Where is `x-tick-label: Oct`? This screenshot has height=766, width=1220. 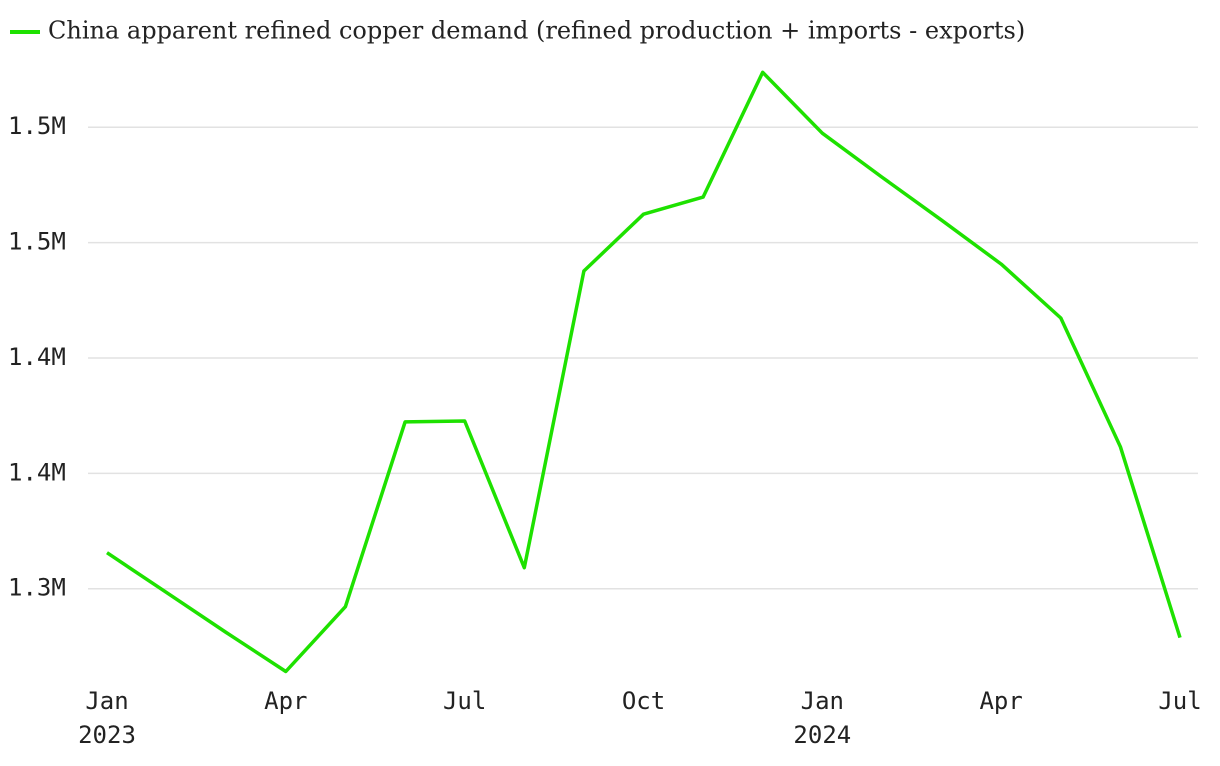
x-tick-label: Oct is located at coordinates (643, 701).